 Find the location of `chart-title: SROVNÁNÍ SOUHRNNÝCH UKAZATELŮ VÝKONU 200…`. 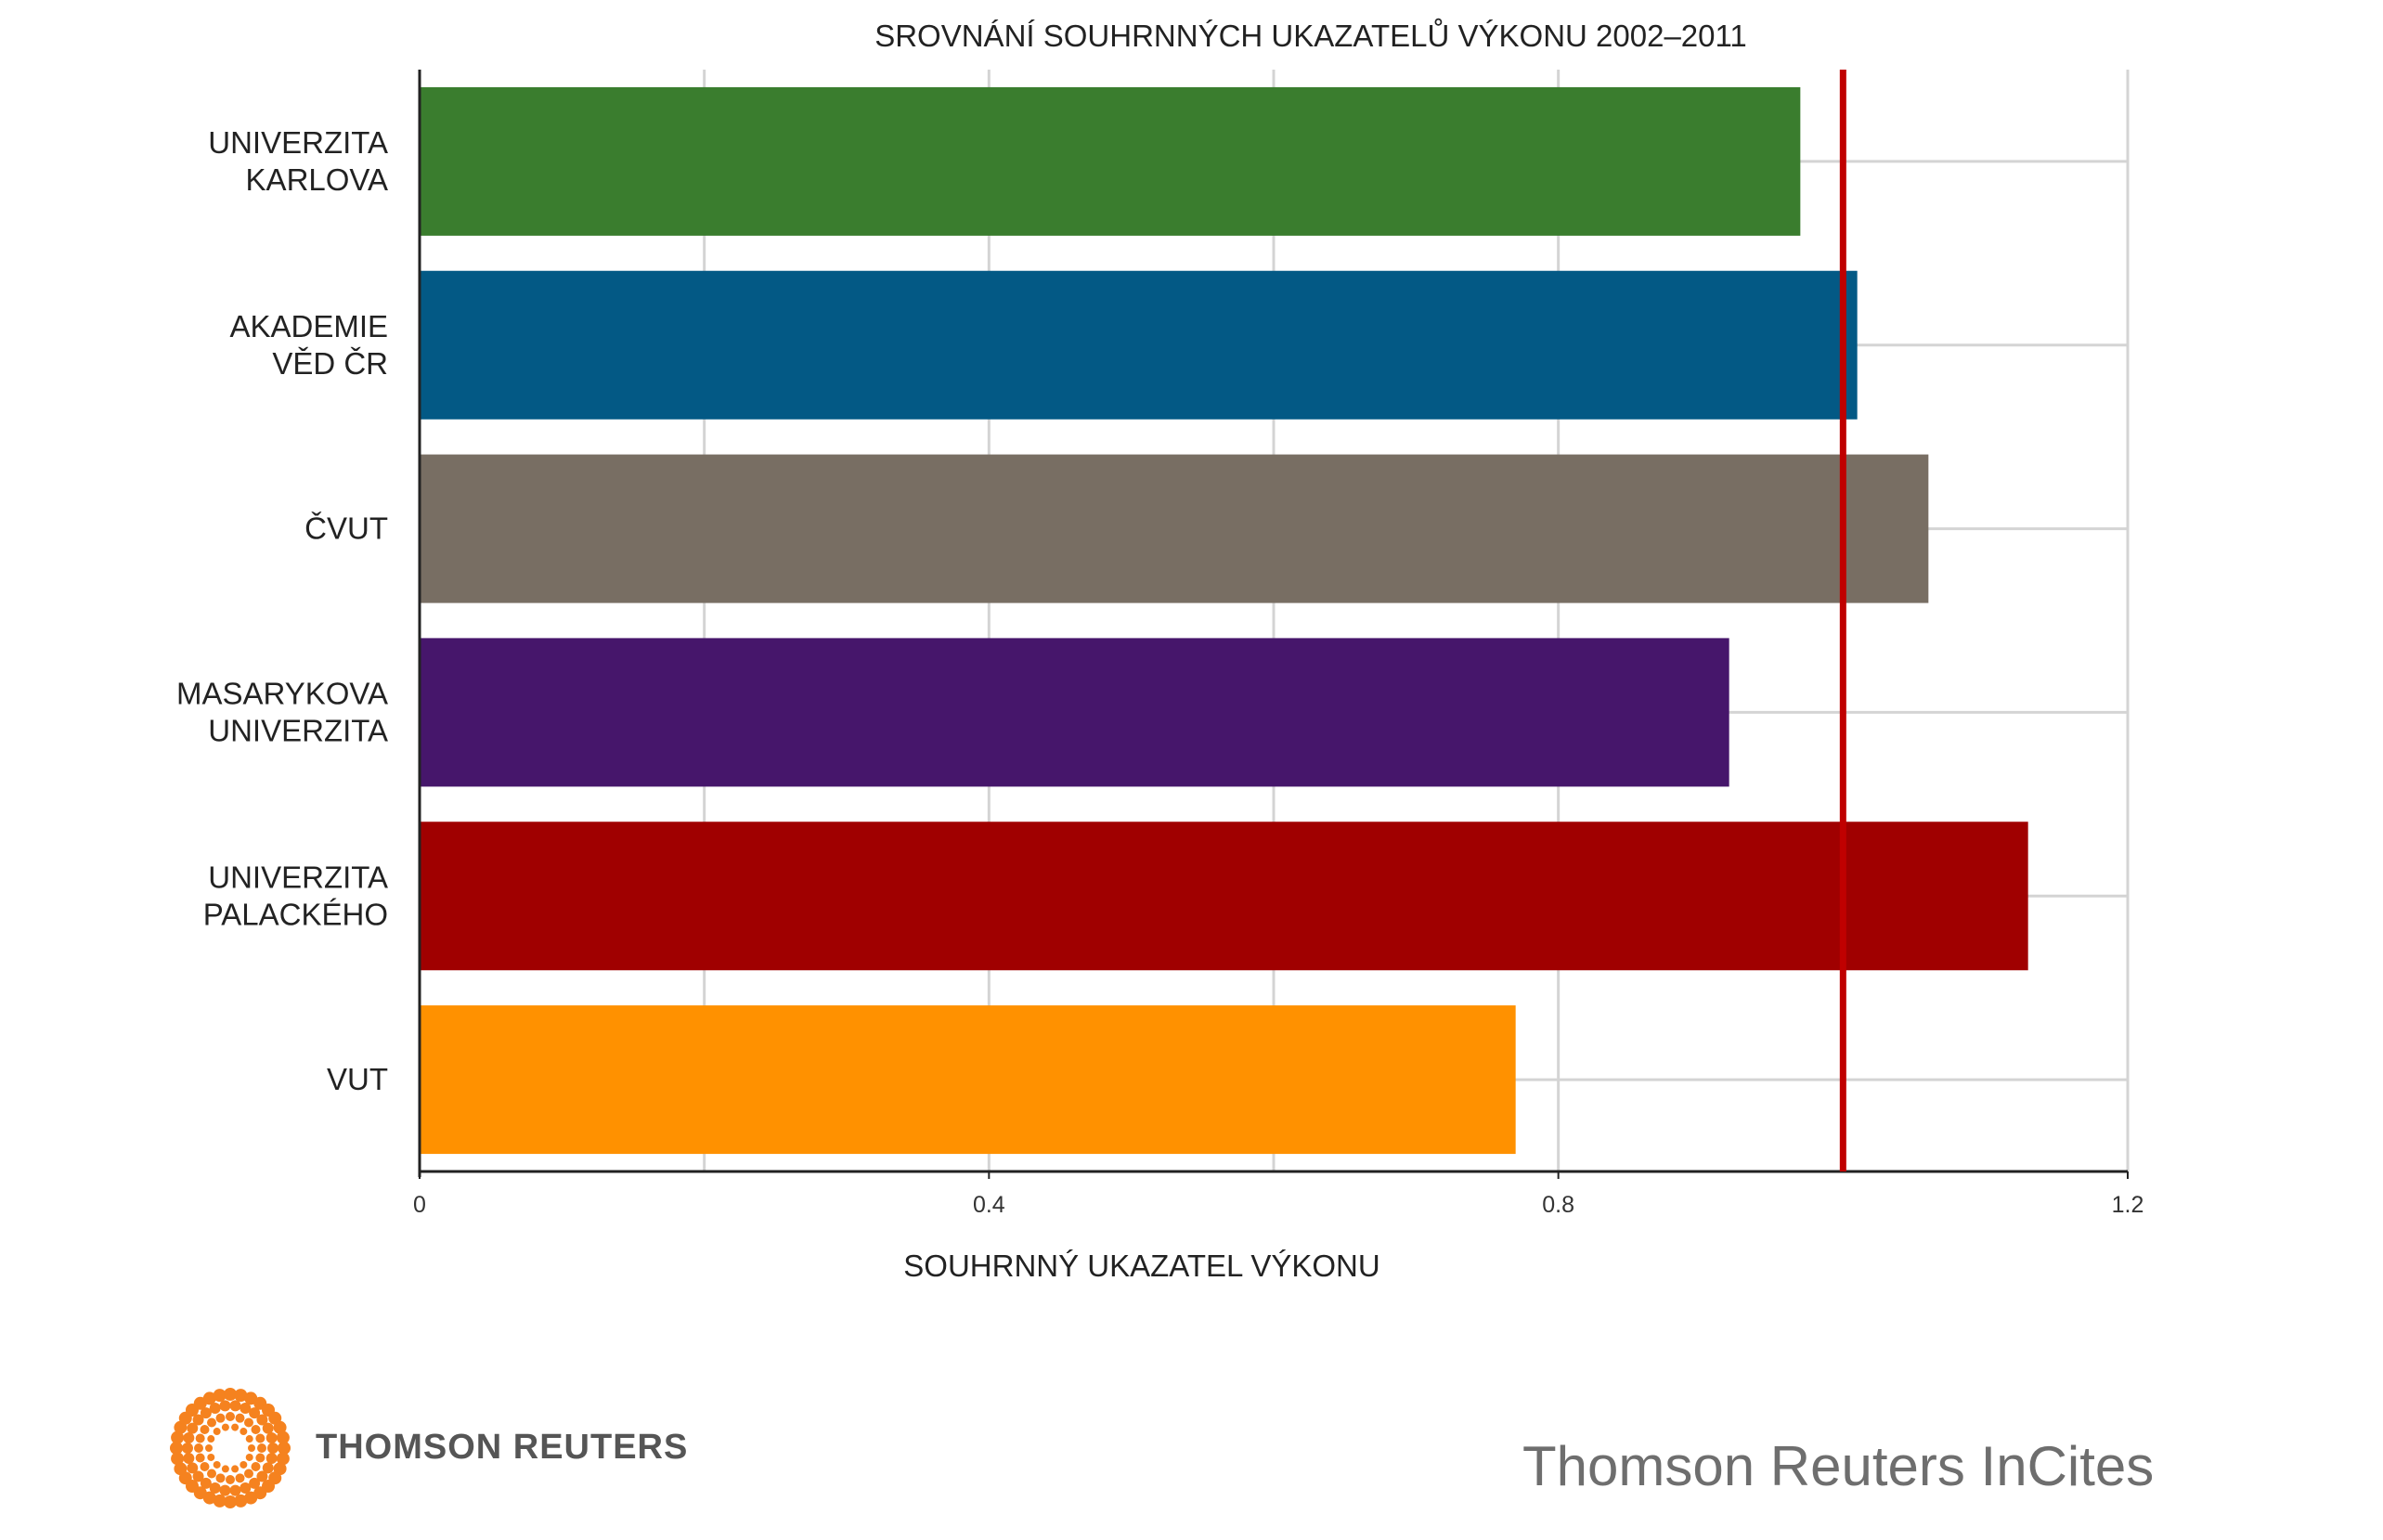

chart-title: SROVNÁNÍ SOUHRNNÝCH UKAZATELŮ VÝKONU 200… is located at coordinates (1310, 36).